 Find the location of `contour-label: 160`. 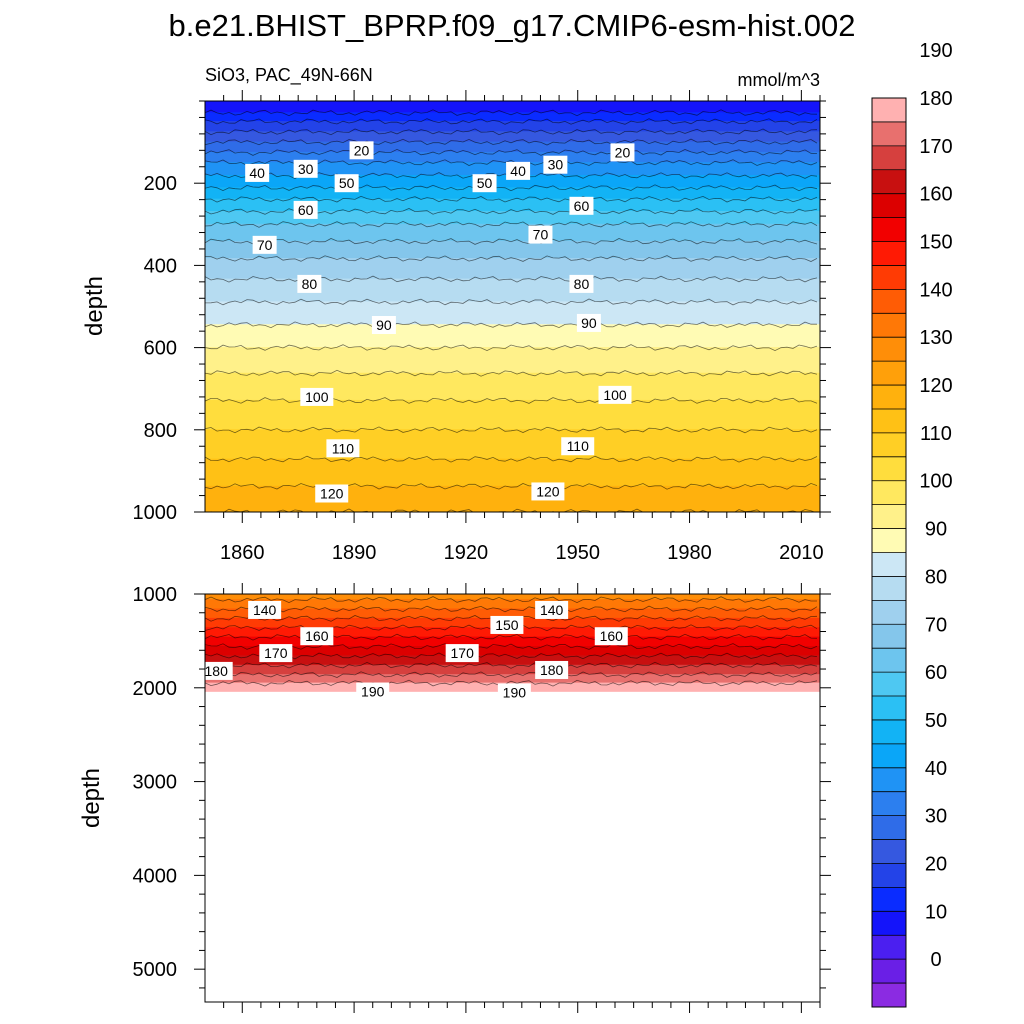

contour-label: 160 is located at coordinates (612, 636).